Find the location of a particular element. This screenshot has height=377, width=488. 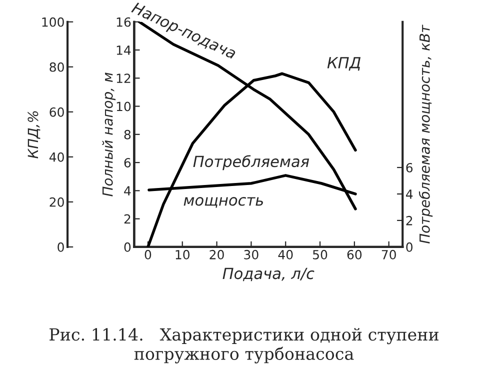

y3-tick-label: 100 is located at coordinates (53, 22).